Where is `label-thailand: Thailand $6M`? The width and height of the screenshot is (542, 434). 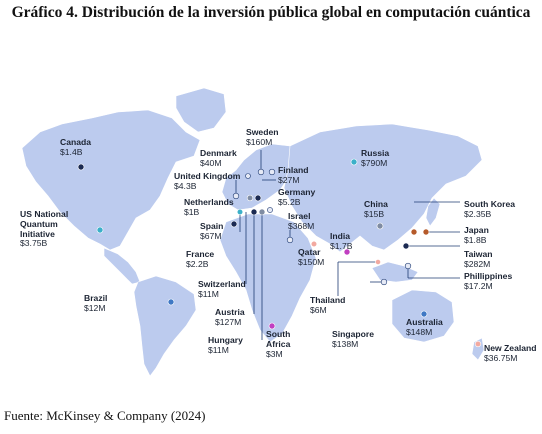
label-thailand: Thailand $6M is located at coordinates (328, 305).